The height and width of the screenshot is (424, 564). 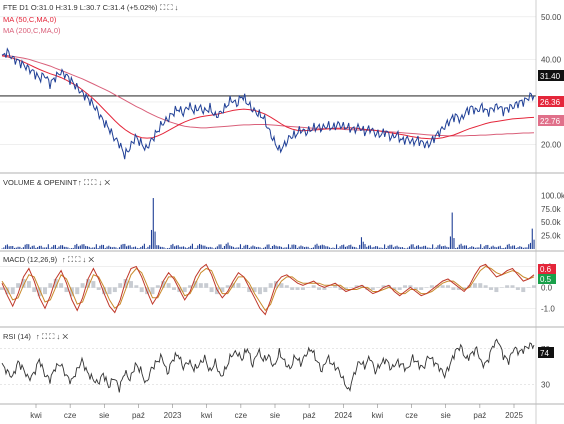 What do you see at coordinates (78, 259) in the screenshot?
I see `macd-panel-icons: ↑ ⛶ ⛶ ↓ ✕` at bounding box center [78, 259].